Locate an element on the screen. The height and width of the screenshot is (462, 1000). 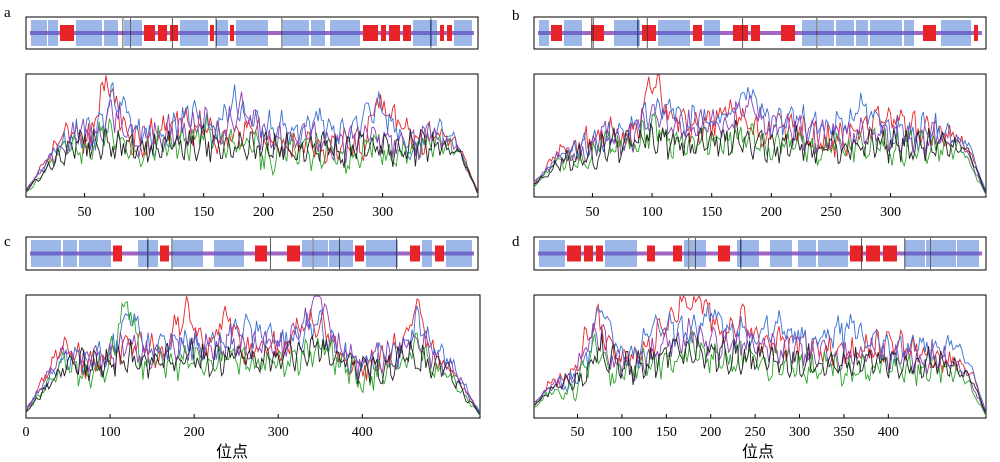
x-tick-label: 350 is located at coordinates (843, 432).